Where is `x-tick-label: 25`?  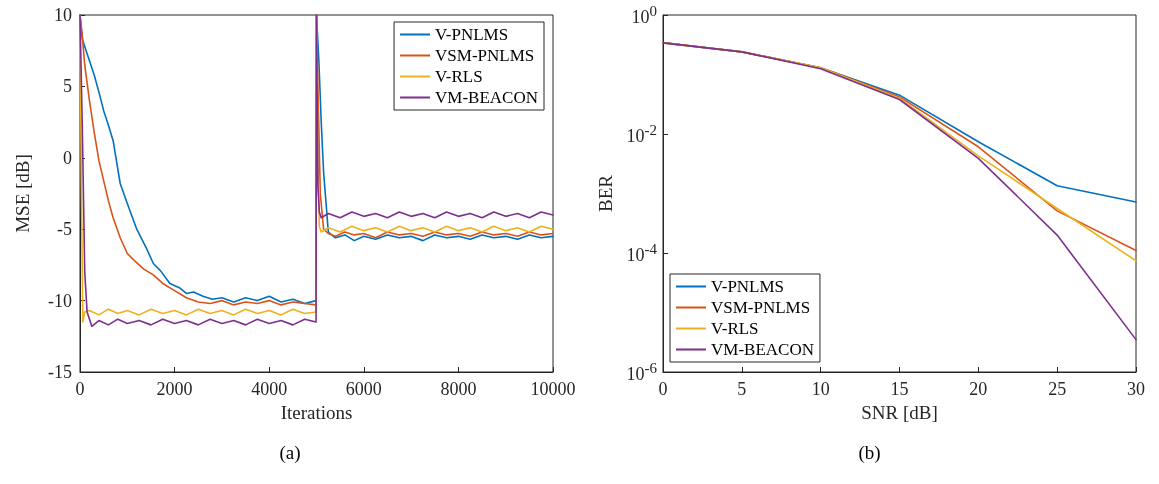 x-tick-label: 25 is located at coordinates (1057, 389).